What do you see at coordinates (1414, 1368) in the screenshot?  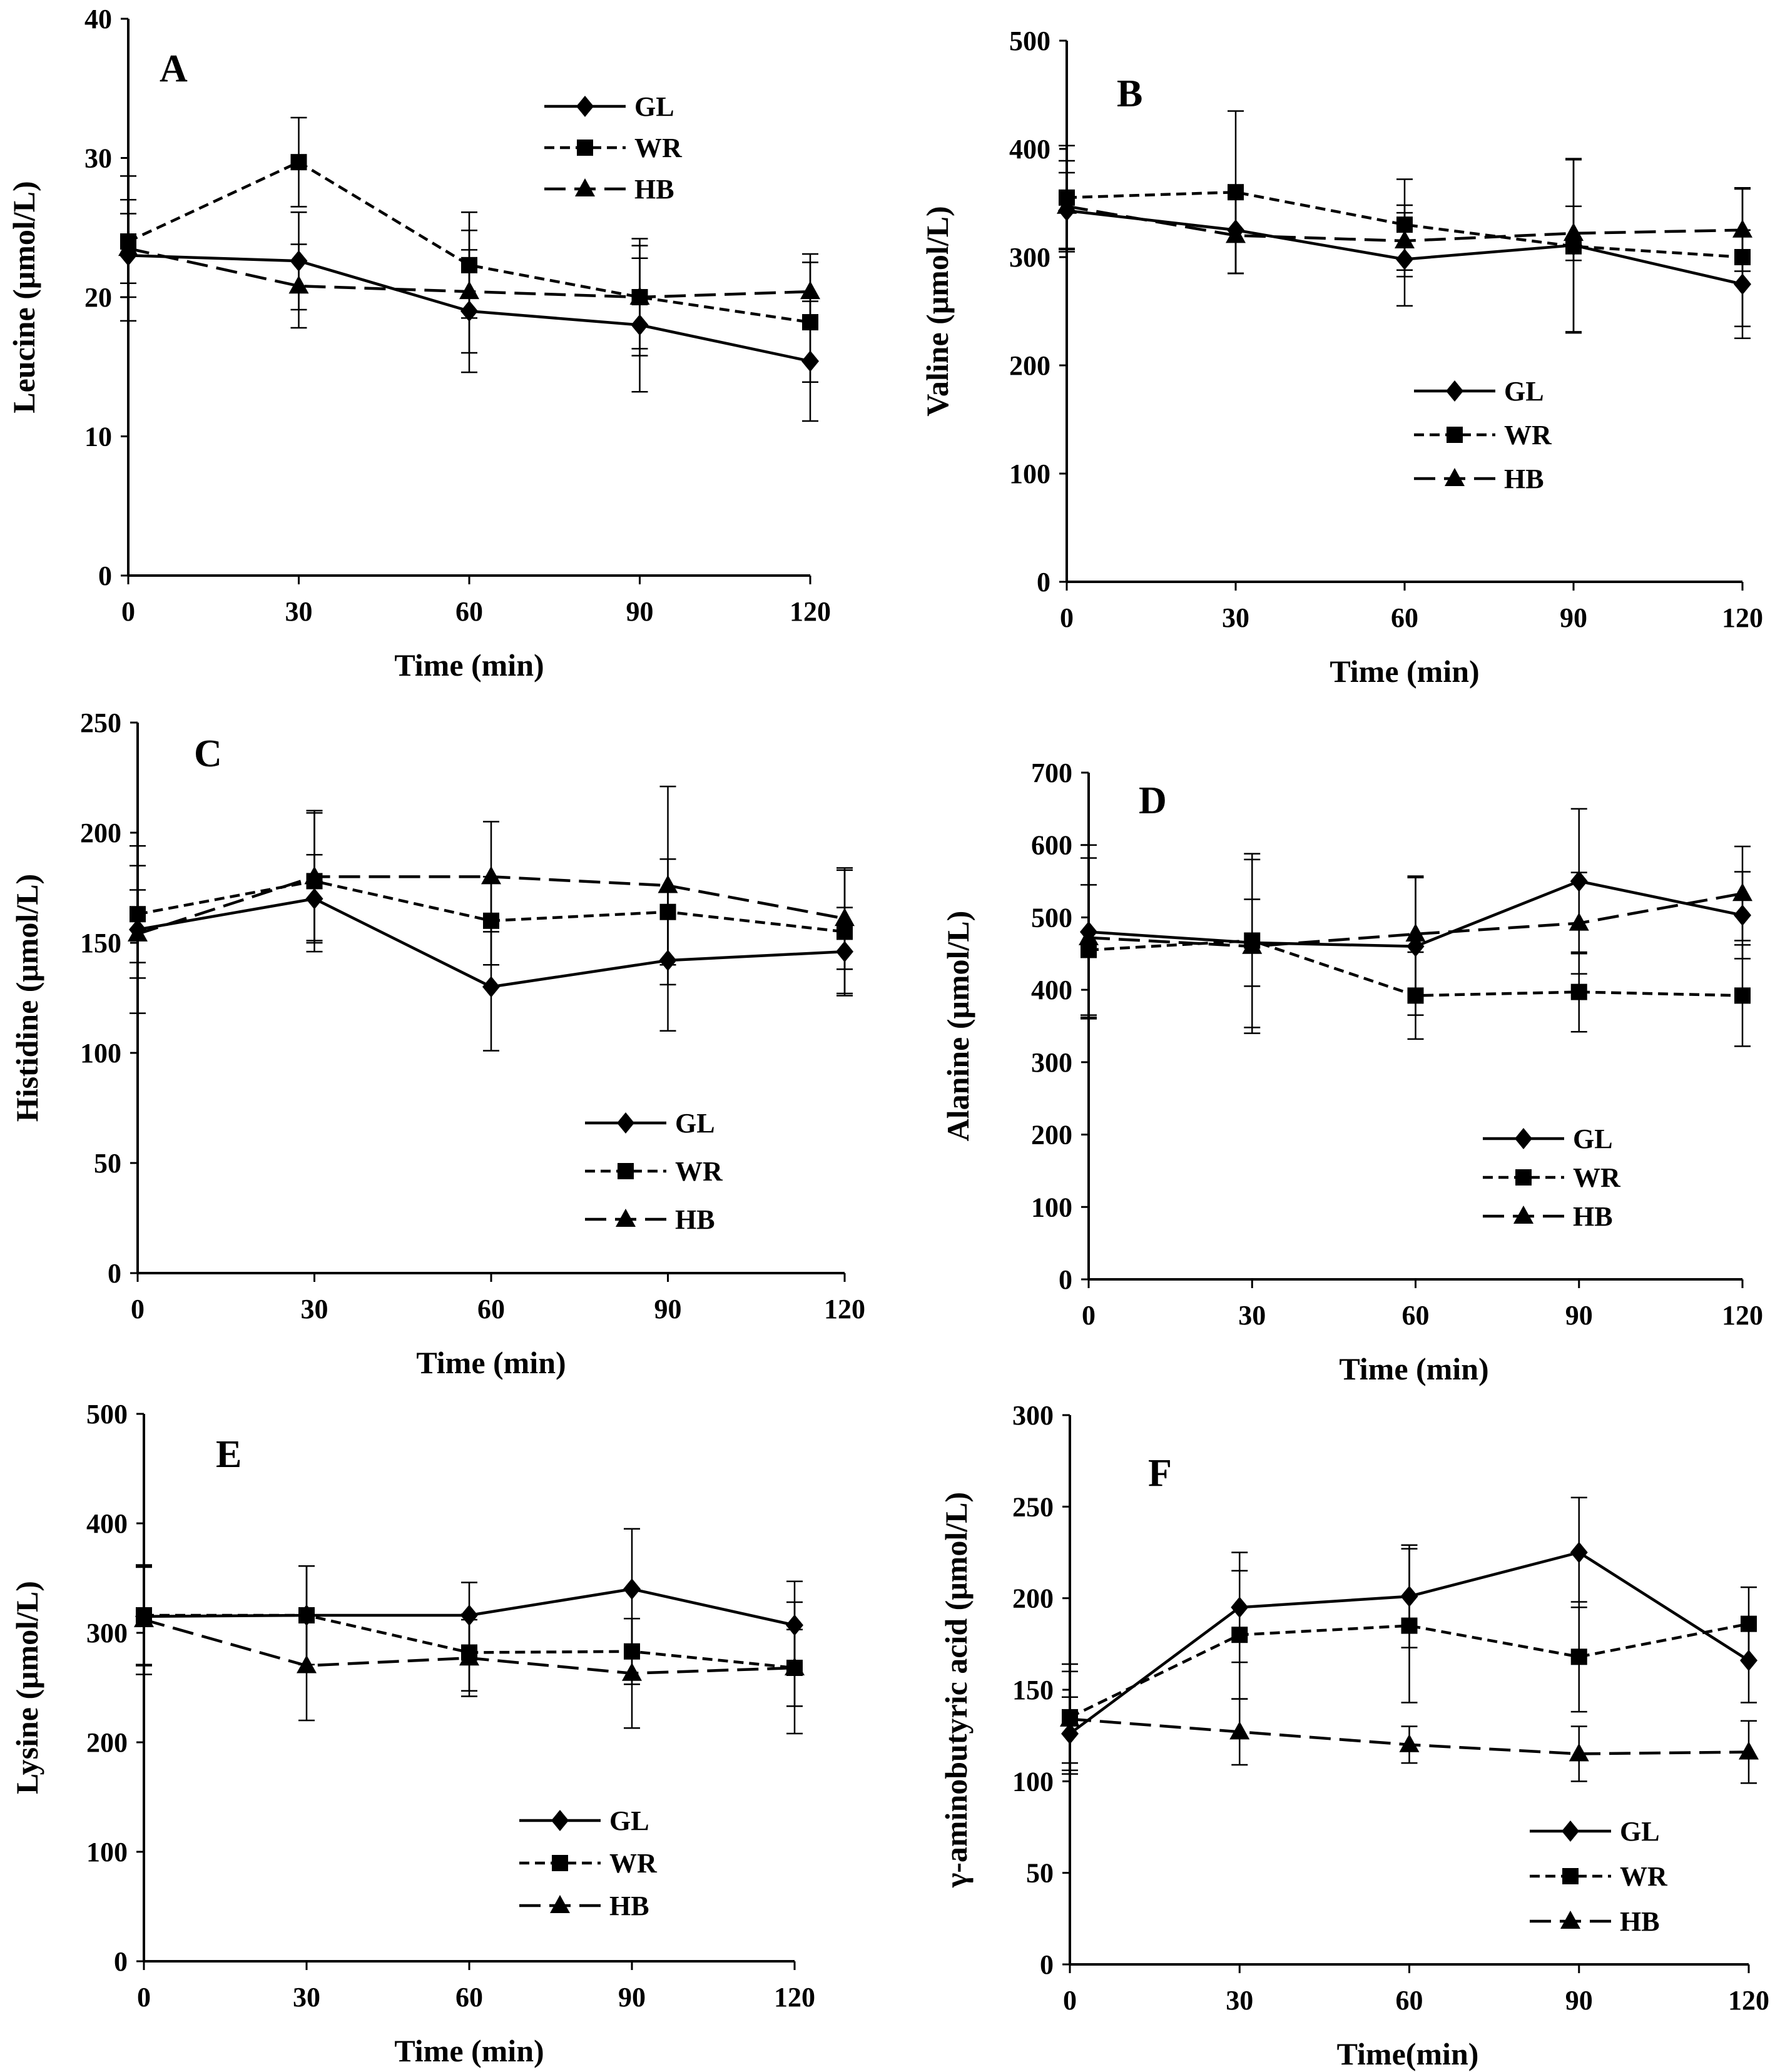 I see `x-axis-title-d: Time (min)` at bounding box center [1414, 1368].